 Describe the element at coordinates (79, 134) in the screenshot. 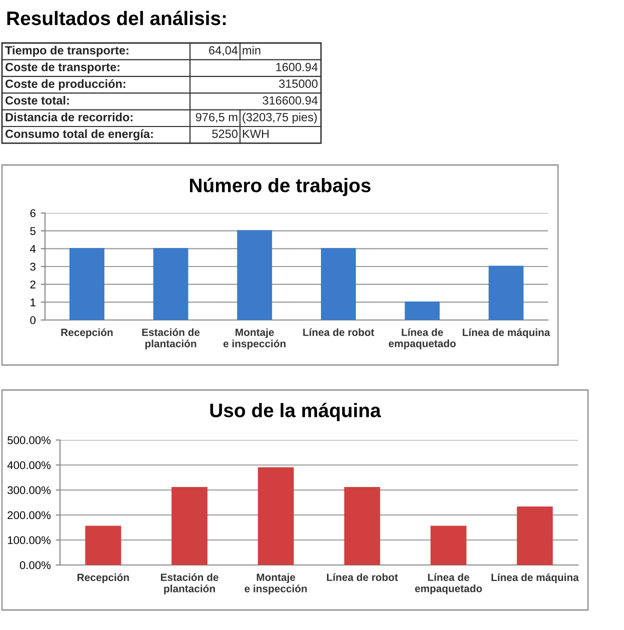

I see `text: Consumo total de energía:` at that location.